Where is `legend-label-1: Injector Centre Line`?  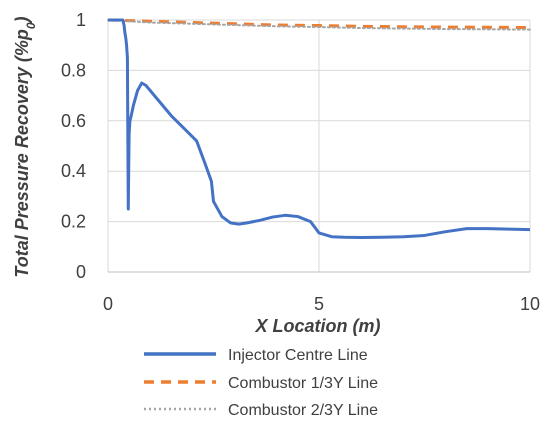
legend-label-1: Injector Centre Line is located at coordinates (298, 355).